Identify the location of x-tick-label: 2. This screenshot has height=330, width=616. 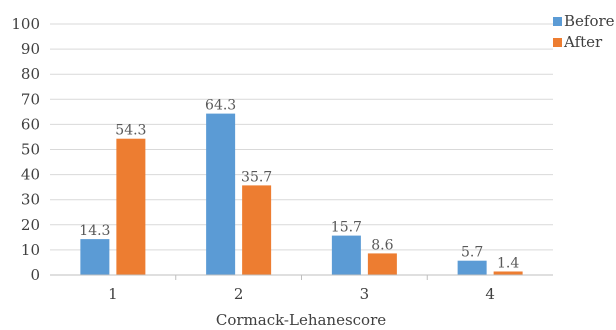
(239, 294).